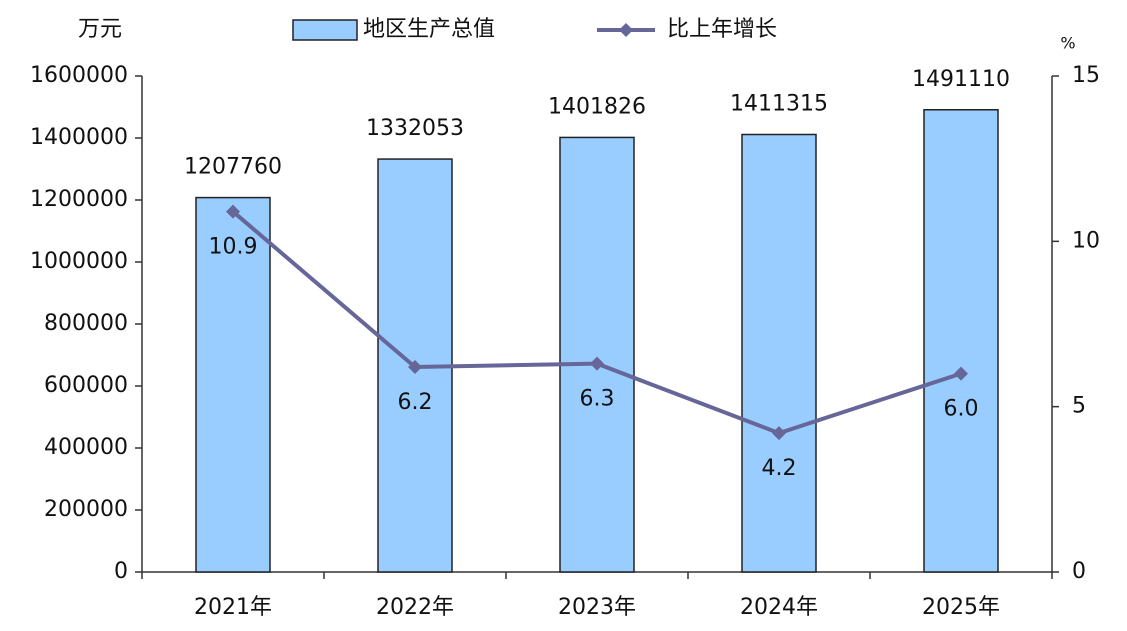 The height and width of the screenshot is (631, 1127). I want to click on x-tick-label: 2024年, so click(779, 607).